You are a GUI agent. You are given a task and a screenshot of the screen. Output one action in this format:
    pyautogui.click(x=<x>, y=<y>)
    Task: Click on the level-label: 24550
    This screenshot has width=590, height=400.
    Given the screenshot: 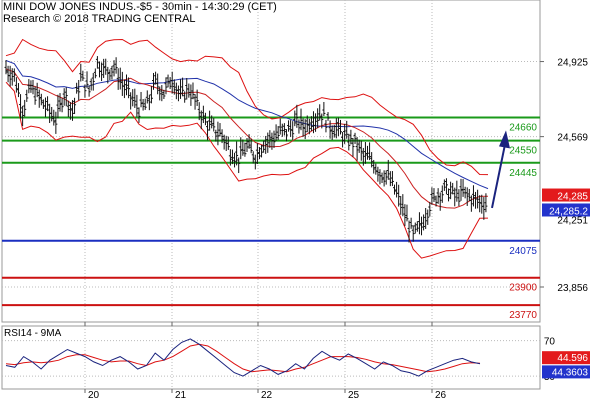 What is the action you would take?
    pyautogui.click(x=523, y=151)
    